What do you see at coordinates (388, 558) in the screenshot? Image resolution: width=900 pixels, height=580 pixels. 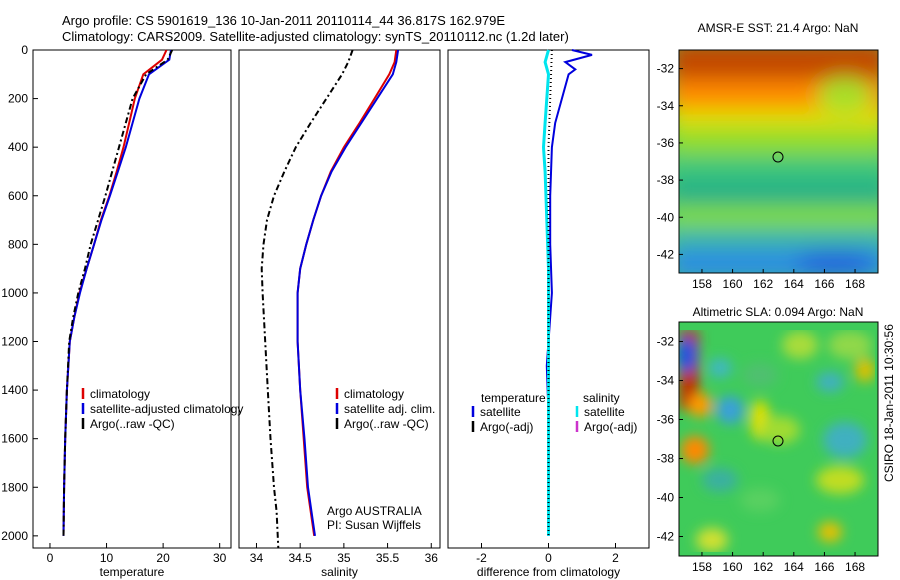 I see `x-tick-label: 35.5` at bounding box center [388, 558].